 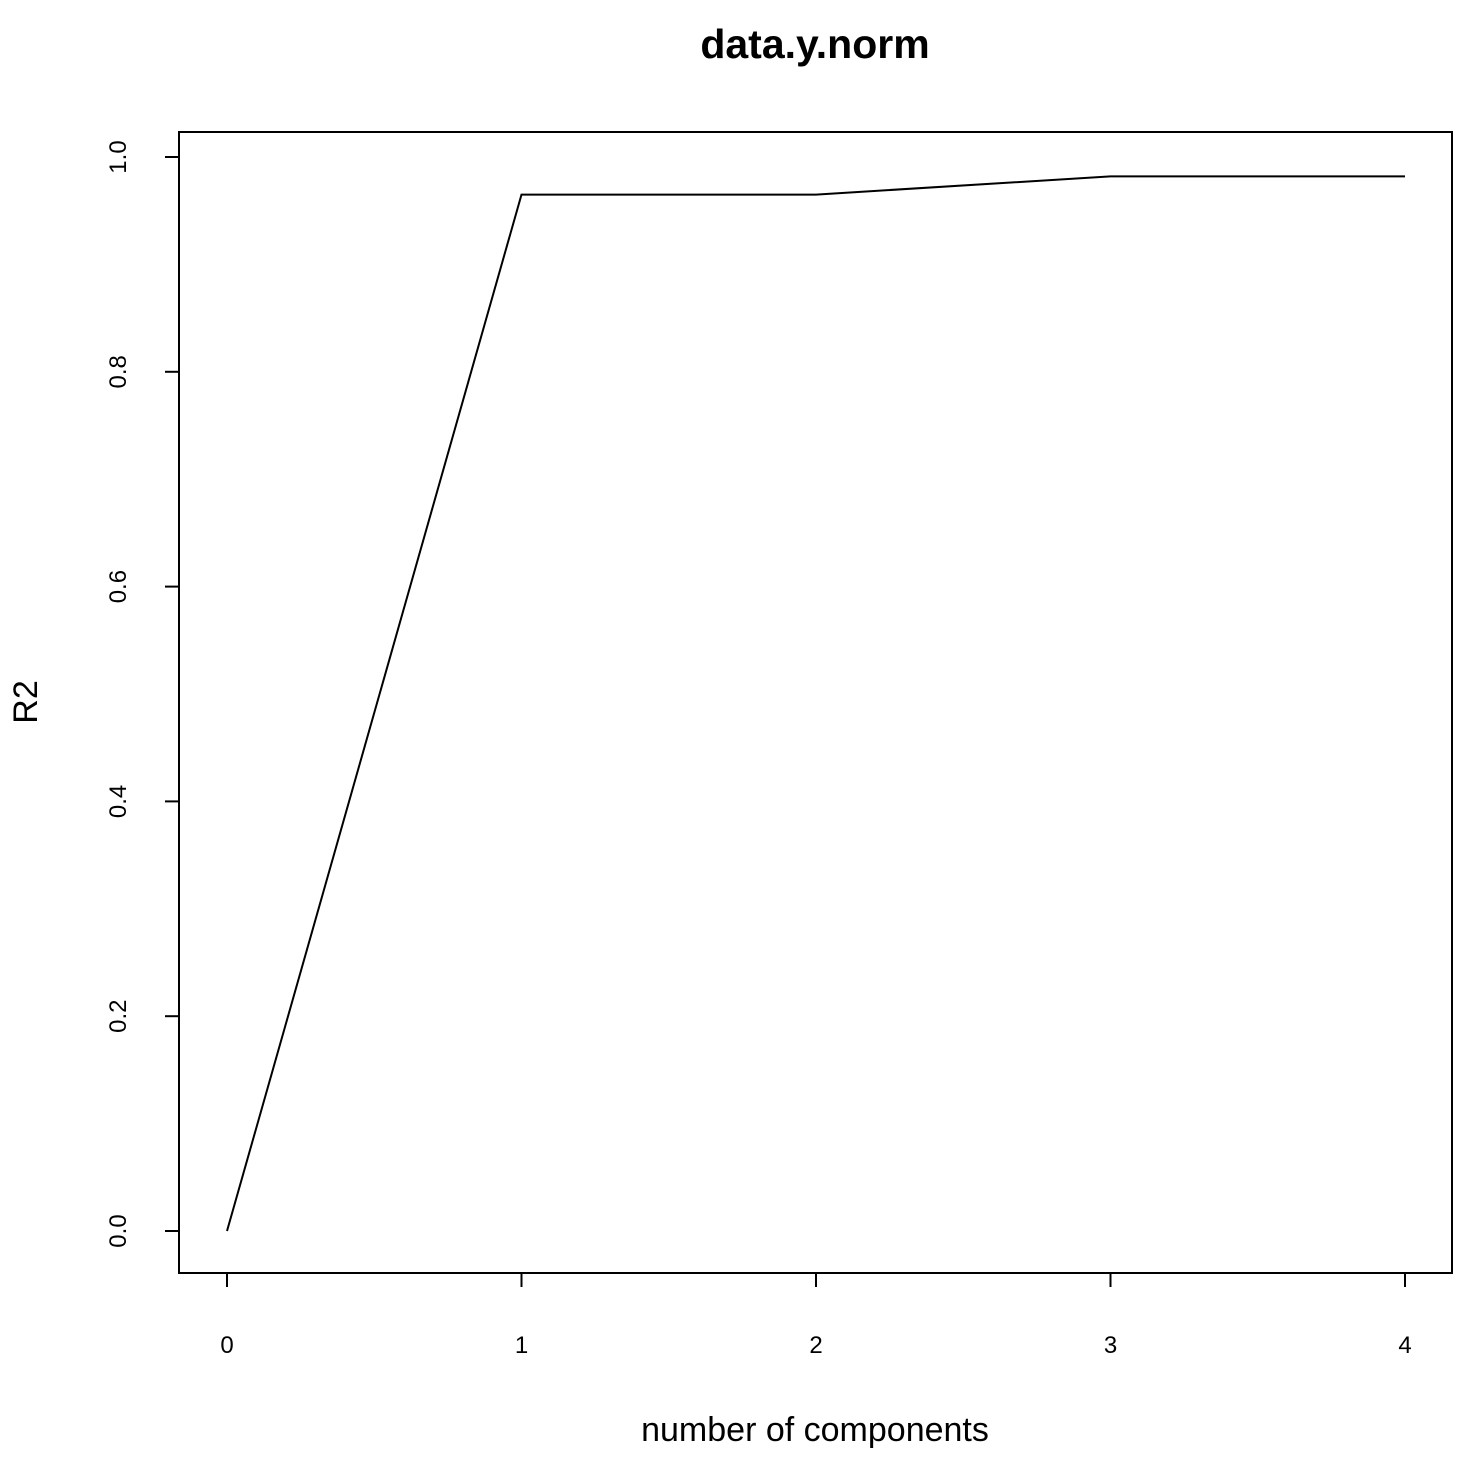 What do you see at coordinates (814, 44) in the screenshot?
I see `chart-title: data.y.norm` at bounding box center [814, 44].